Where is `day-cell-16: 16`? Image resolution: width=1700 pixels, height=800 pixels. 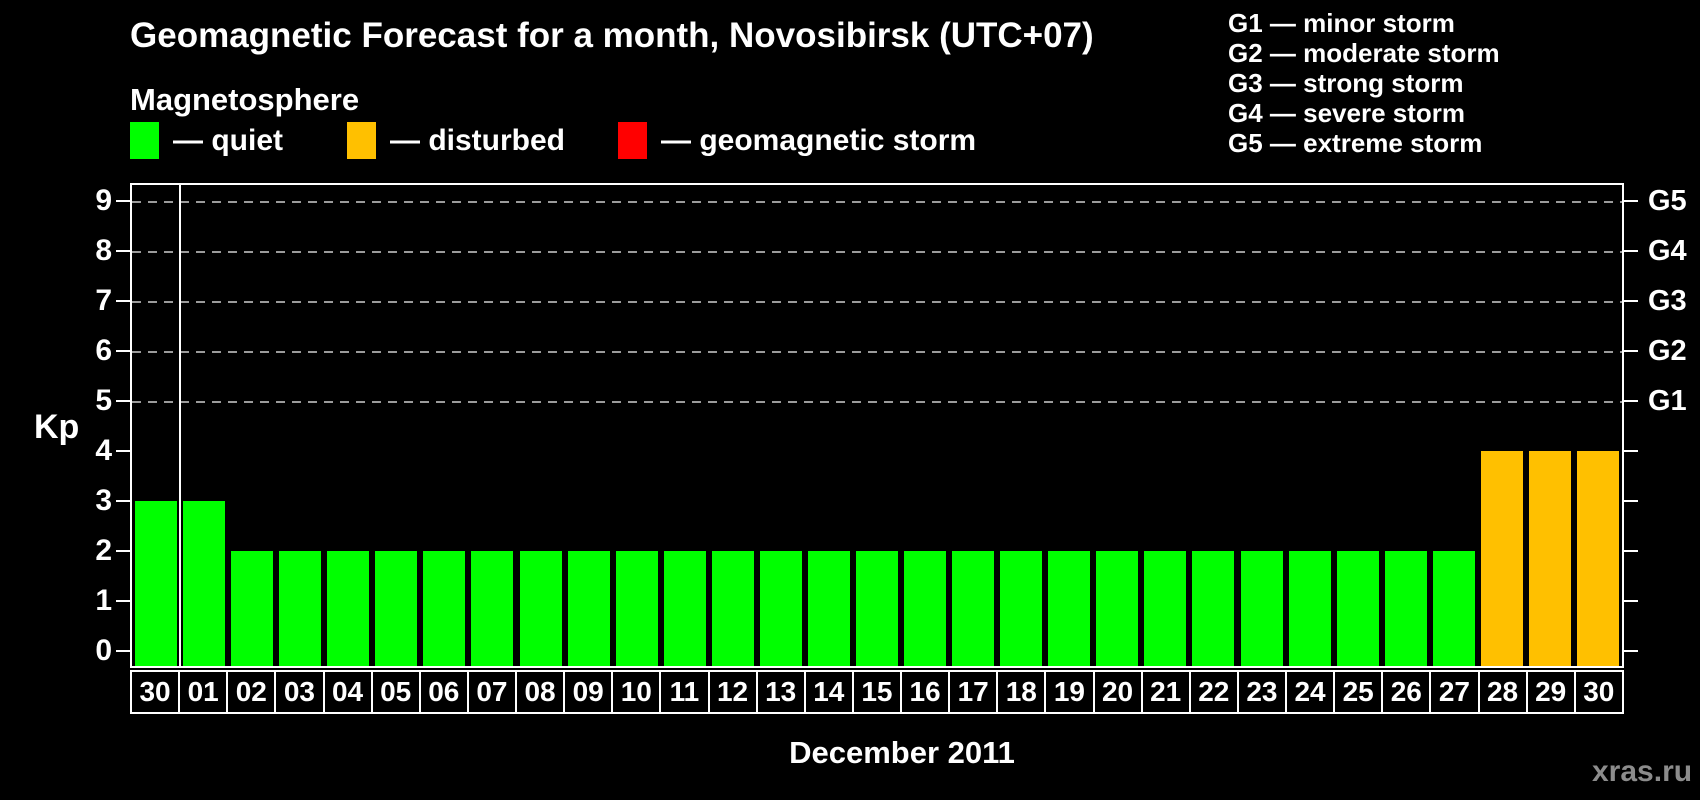
day-cell-16: 16 is located at coordinates (925, 692).